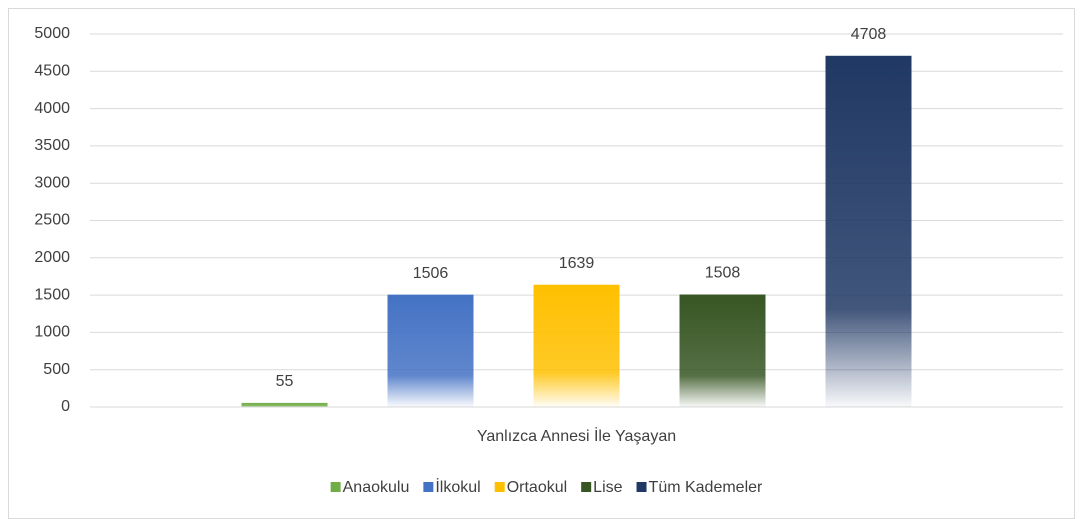 The width and height of the screenshot is (1083, 519). What do you see at coordinates (457, 486) in the screenshot?
I see `legend-label: İlkokul` at bounding box center [457, 486].